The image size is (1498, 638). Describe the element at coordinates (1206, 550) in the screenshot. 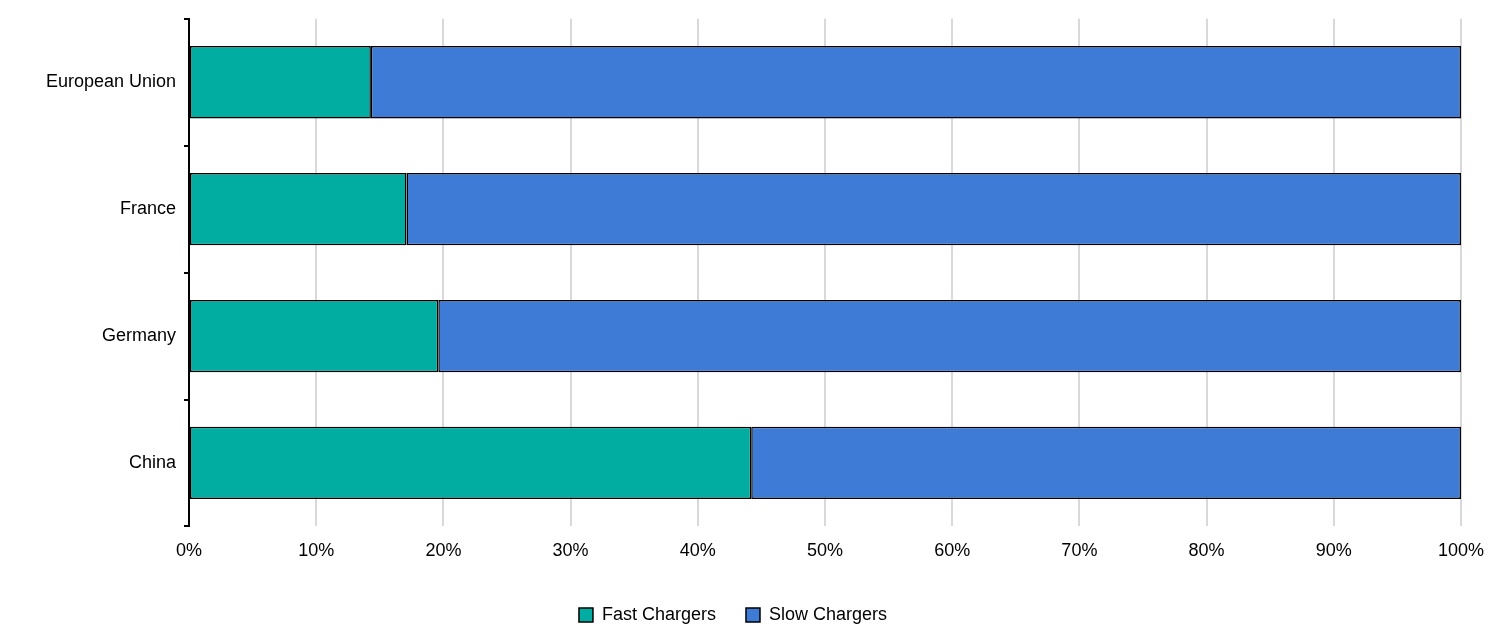

I see `x-tick-label: 80%` at that location.